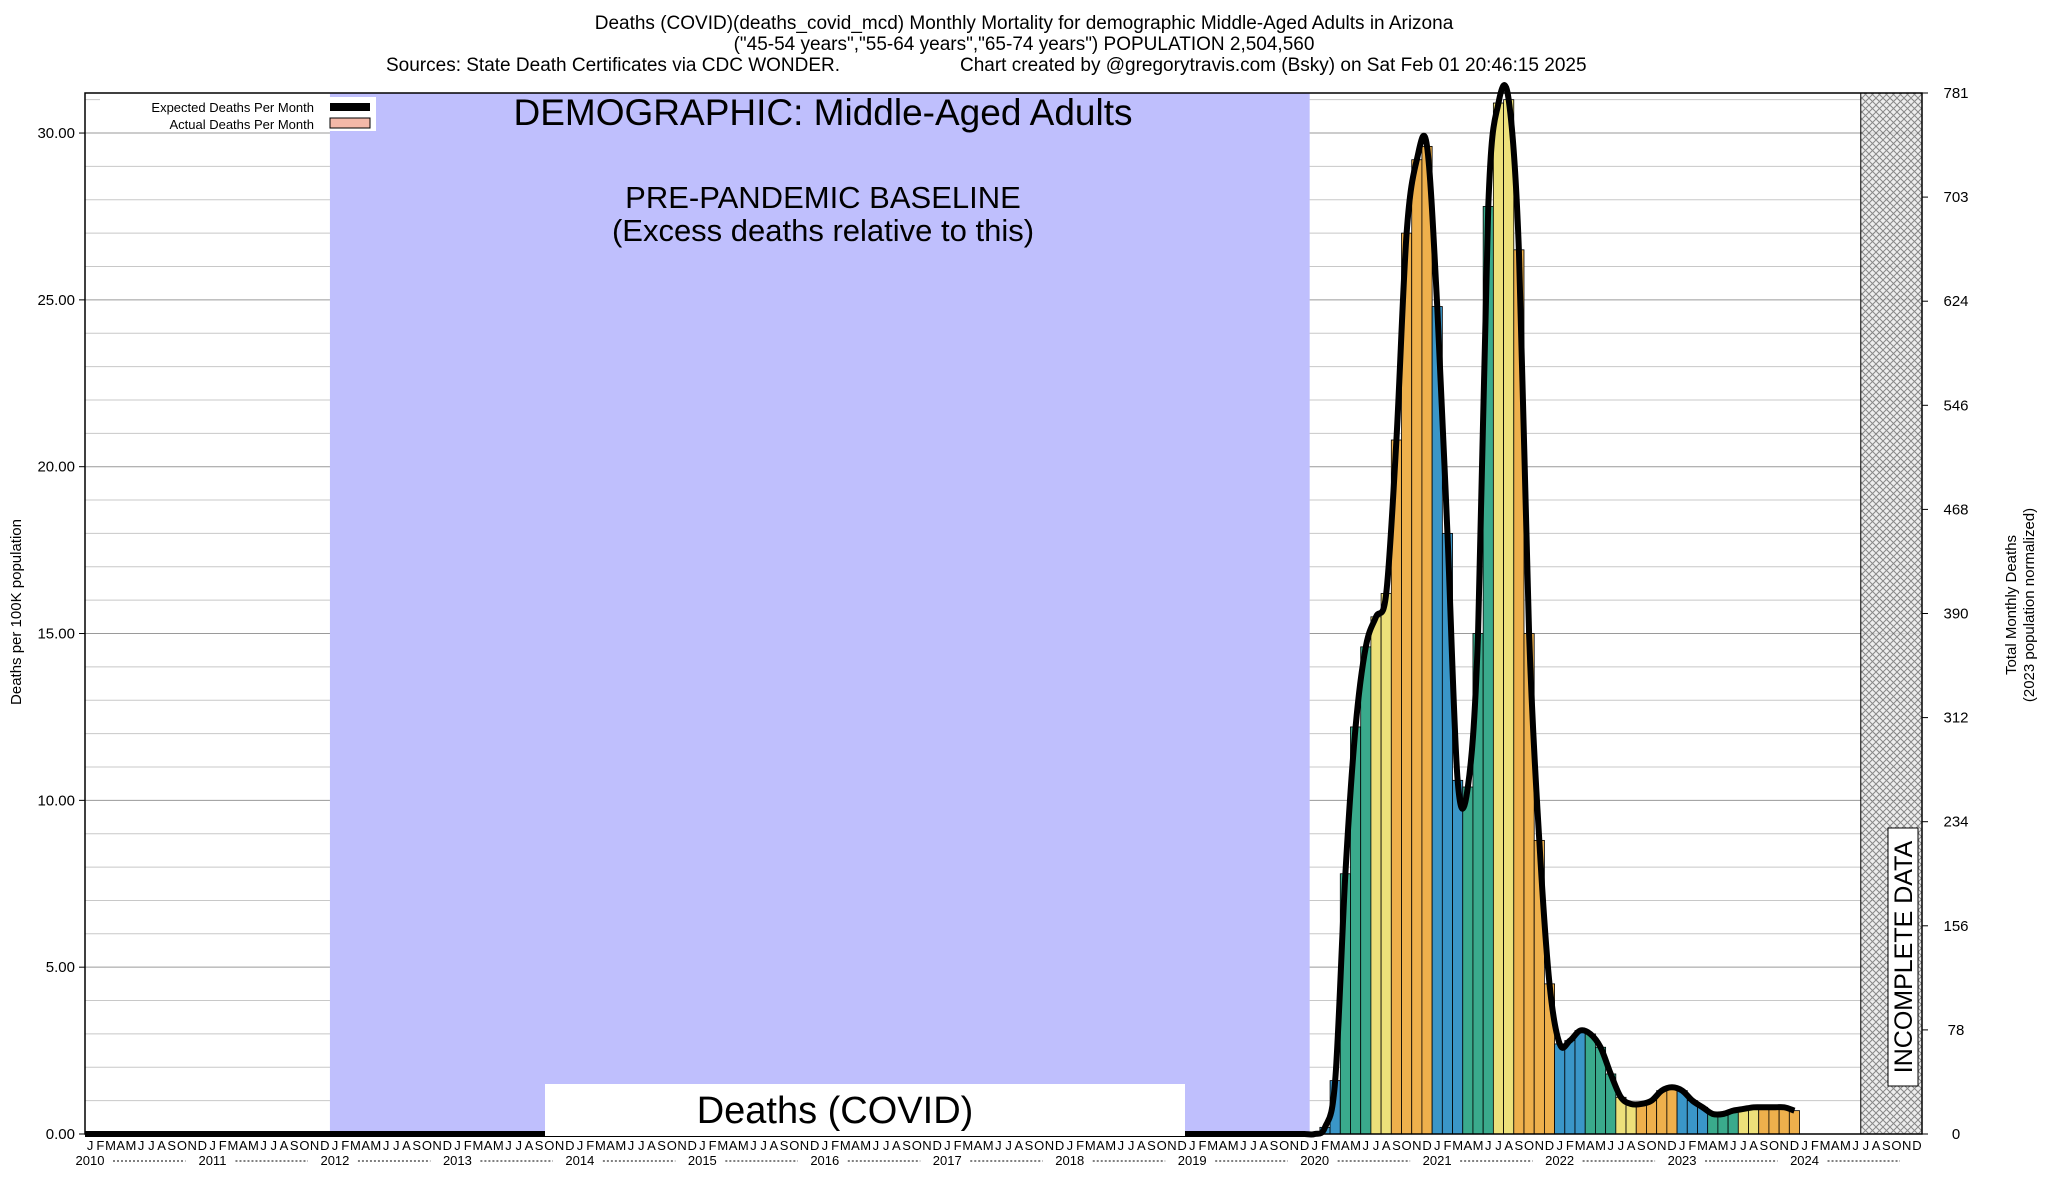 The height and width of the screenshot is (1200, 2048). I want to click on y2-tick-label: 234, so click(1955, 822).